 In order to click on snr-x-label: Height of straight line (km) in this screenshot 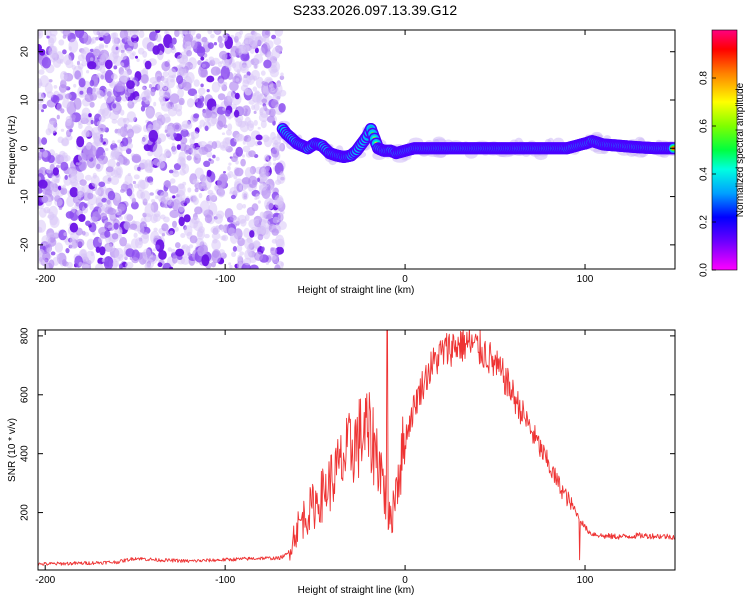, I will do `click(356, 590)`.